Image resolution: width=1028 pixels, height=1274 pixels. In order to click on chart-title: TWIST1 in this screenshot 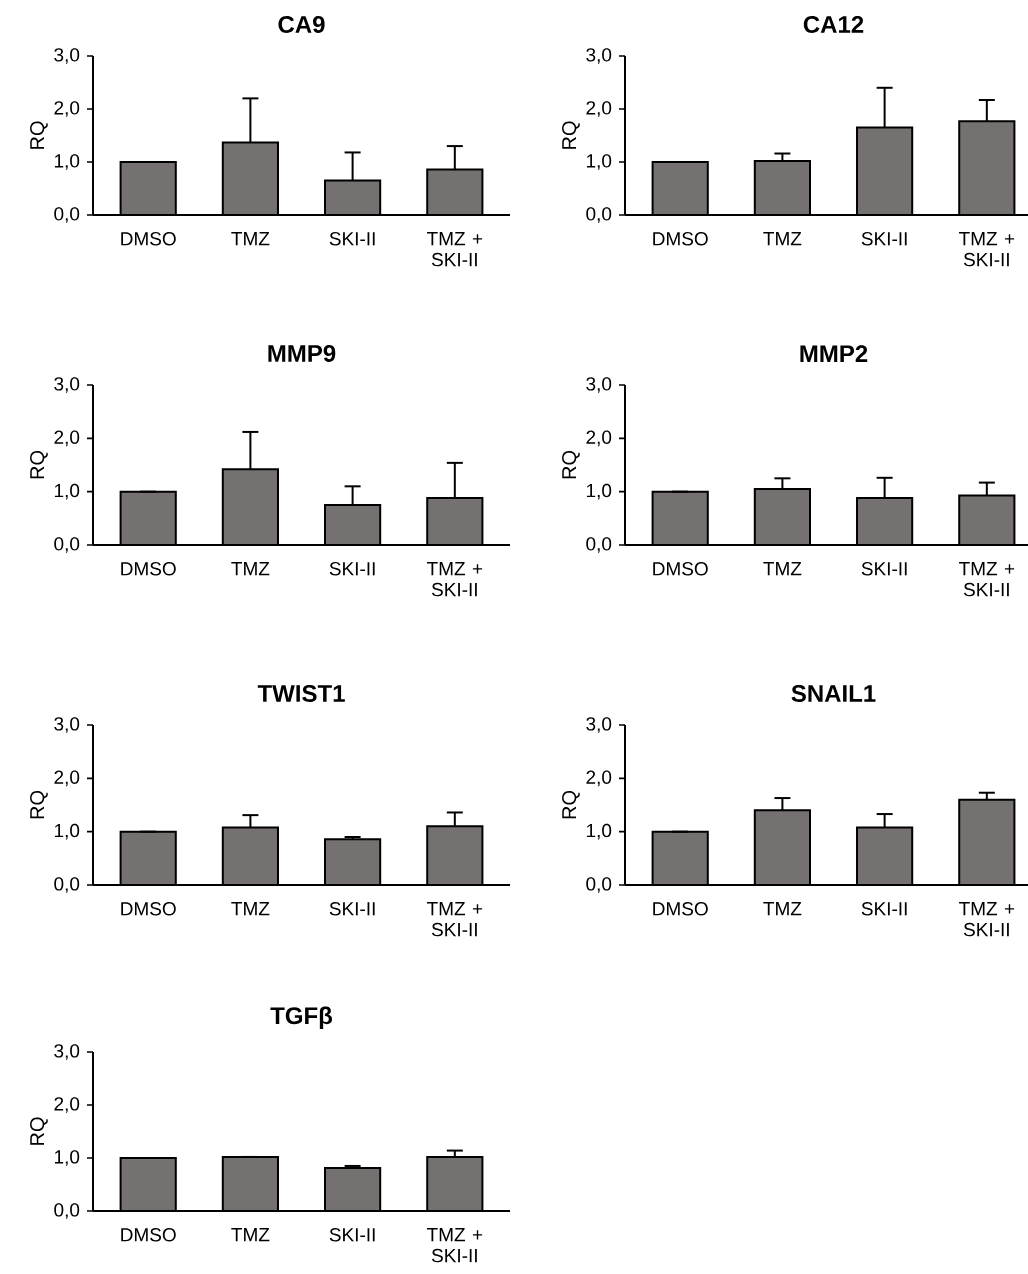, I will do `click(301, 693)`.